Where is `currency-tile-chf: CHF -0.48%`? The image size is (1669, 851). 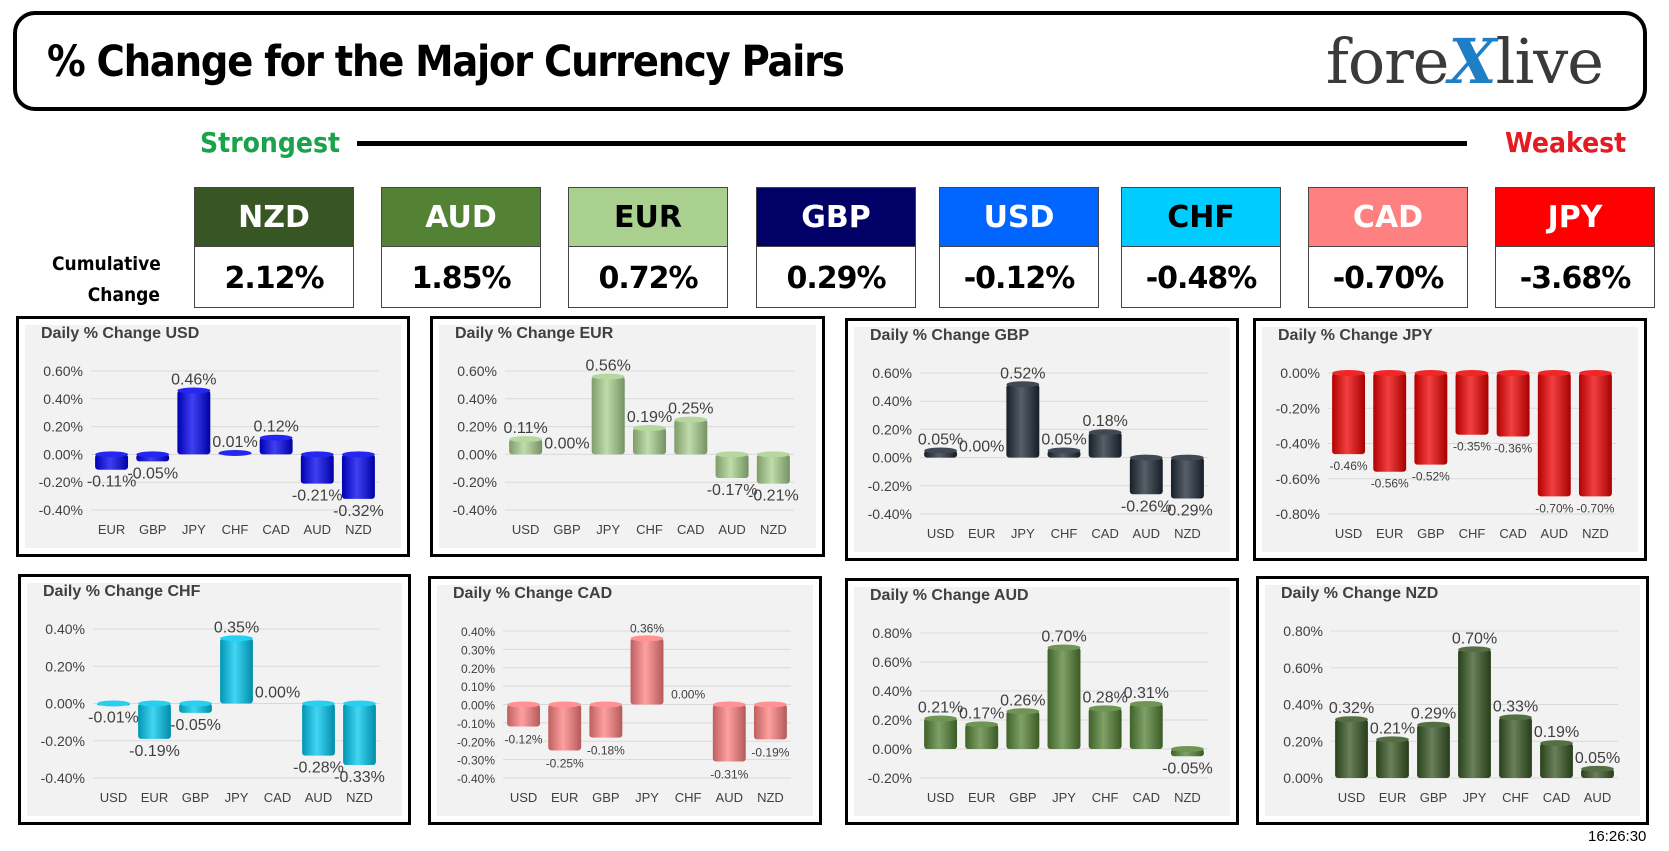
currency-tile-chf: CHF -0.48% is located at coordinates (1201, 247).